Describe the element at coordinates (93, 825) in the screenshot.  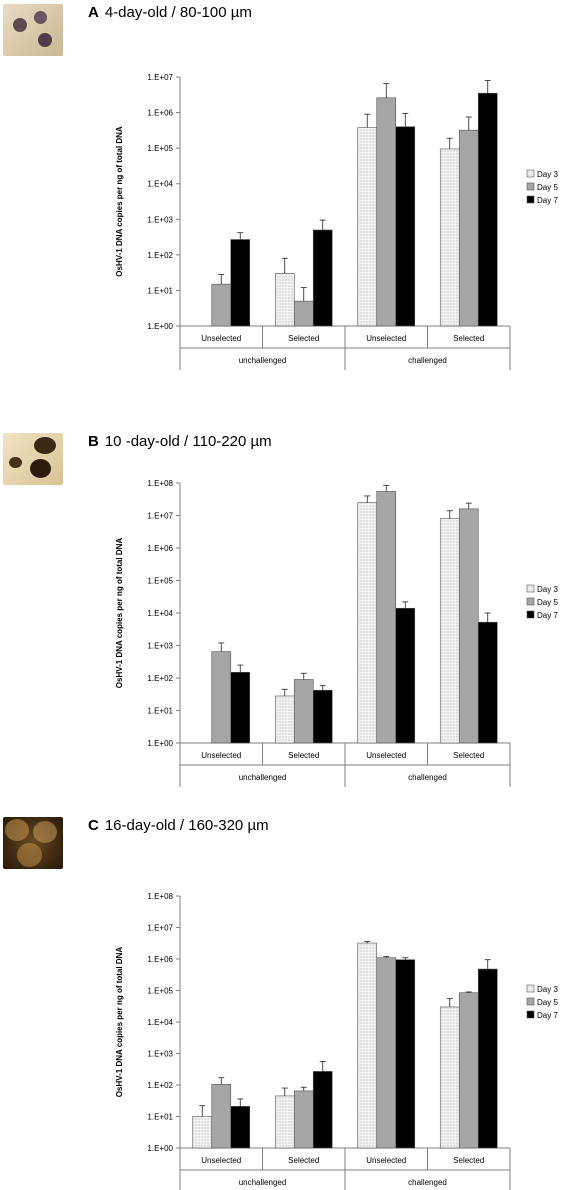
I see `panel-letter: C` at that location.